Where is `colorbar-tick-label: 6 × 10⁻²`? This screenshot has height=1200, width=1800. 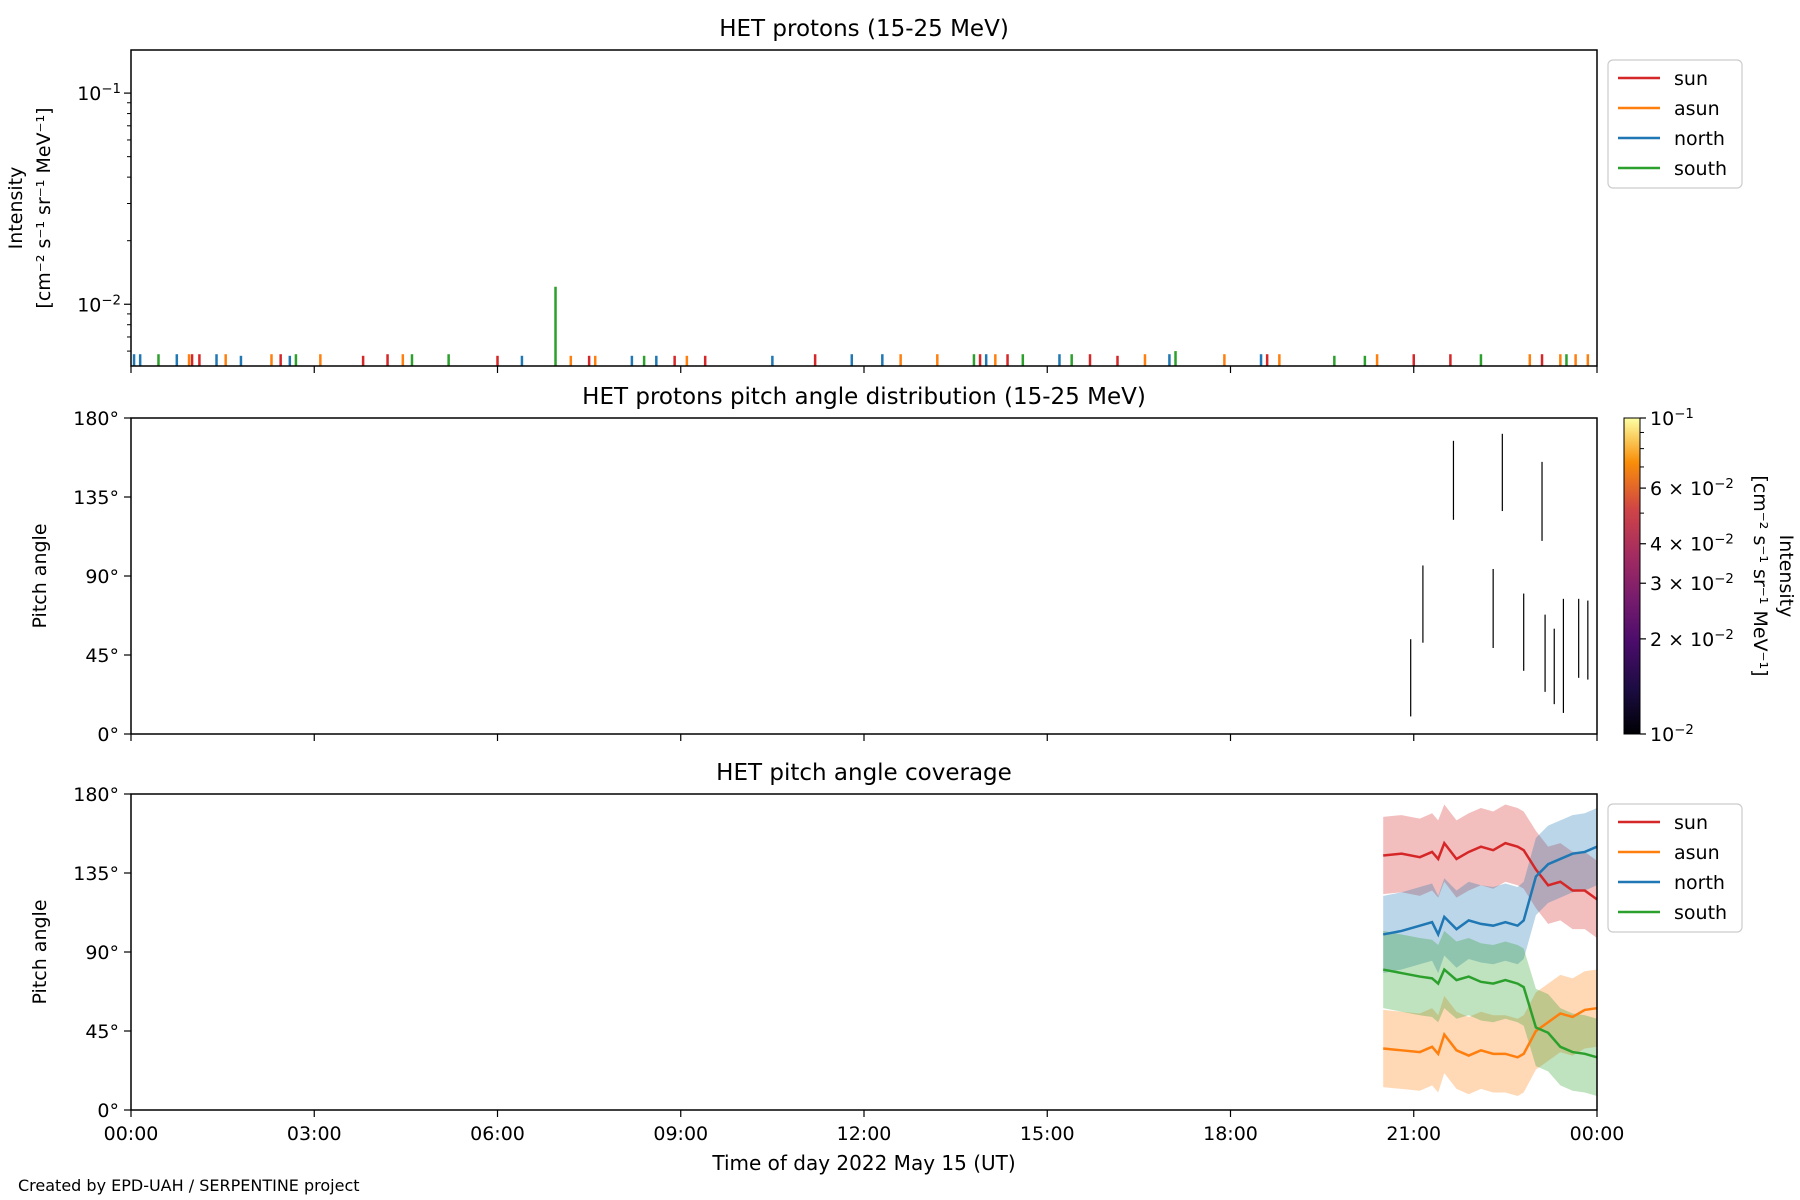
colorbar-tick-label: 6 × 10⁻² is located at coordinates (1692, 489).